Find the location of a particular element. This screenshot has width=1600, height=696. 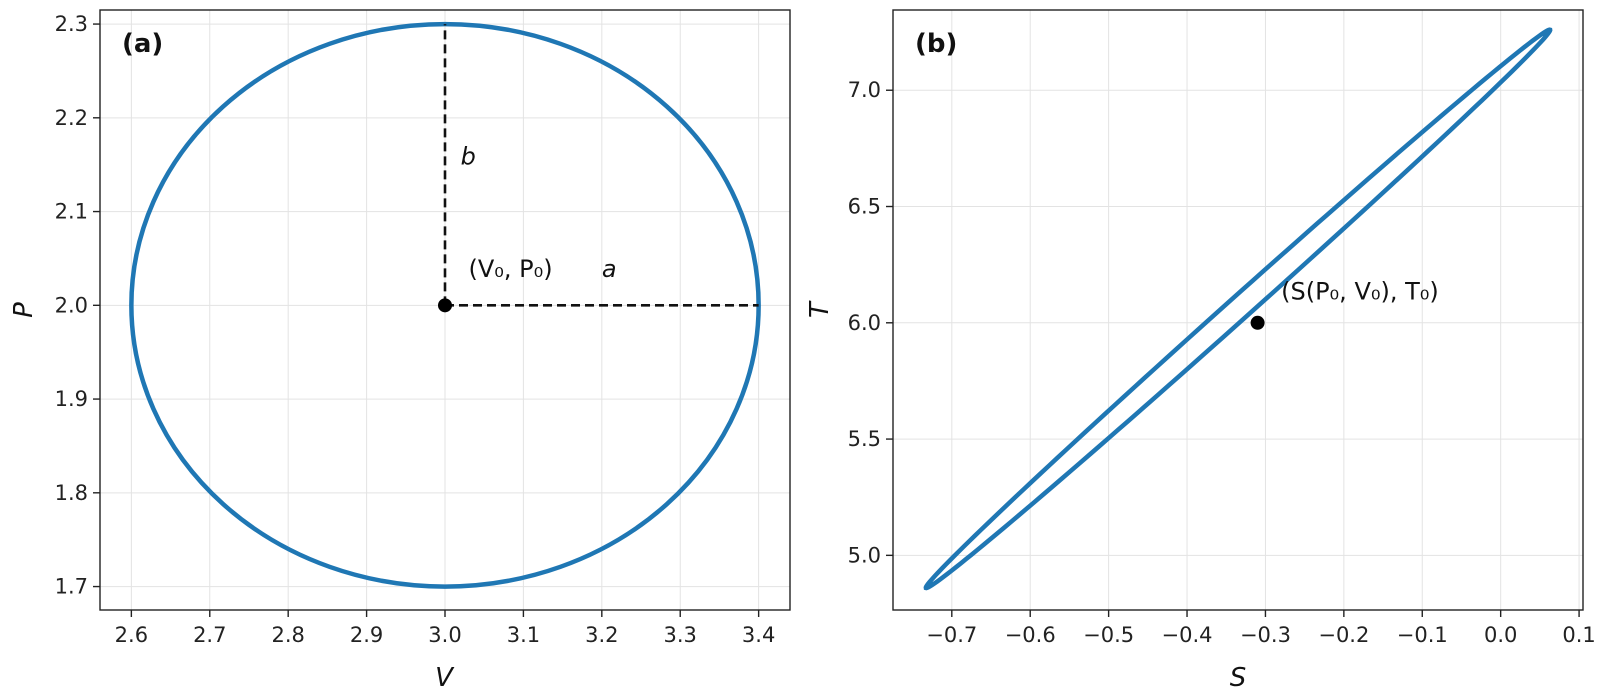

x-tick-label: −0.4 is located at coordinates (1187, 635).